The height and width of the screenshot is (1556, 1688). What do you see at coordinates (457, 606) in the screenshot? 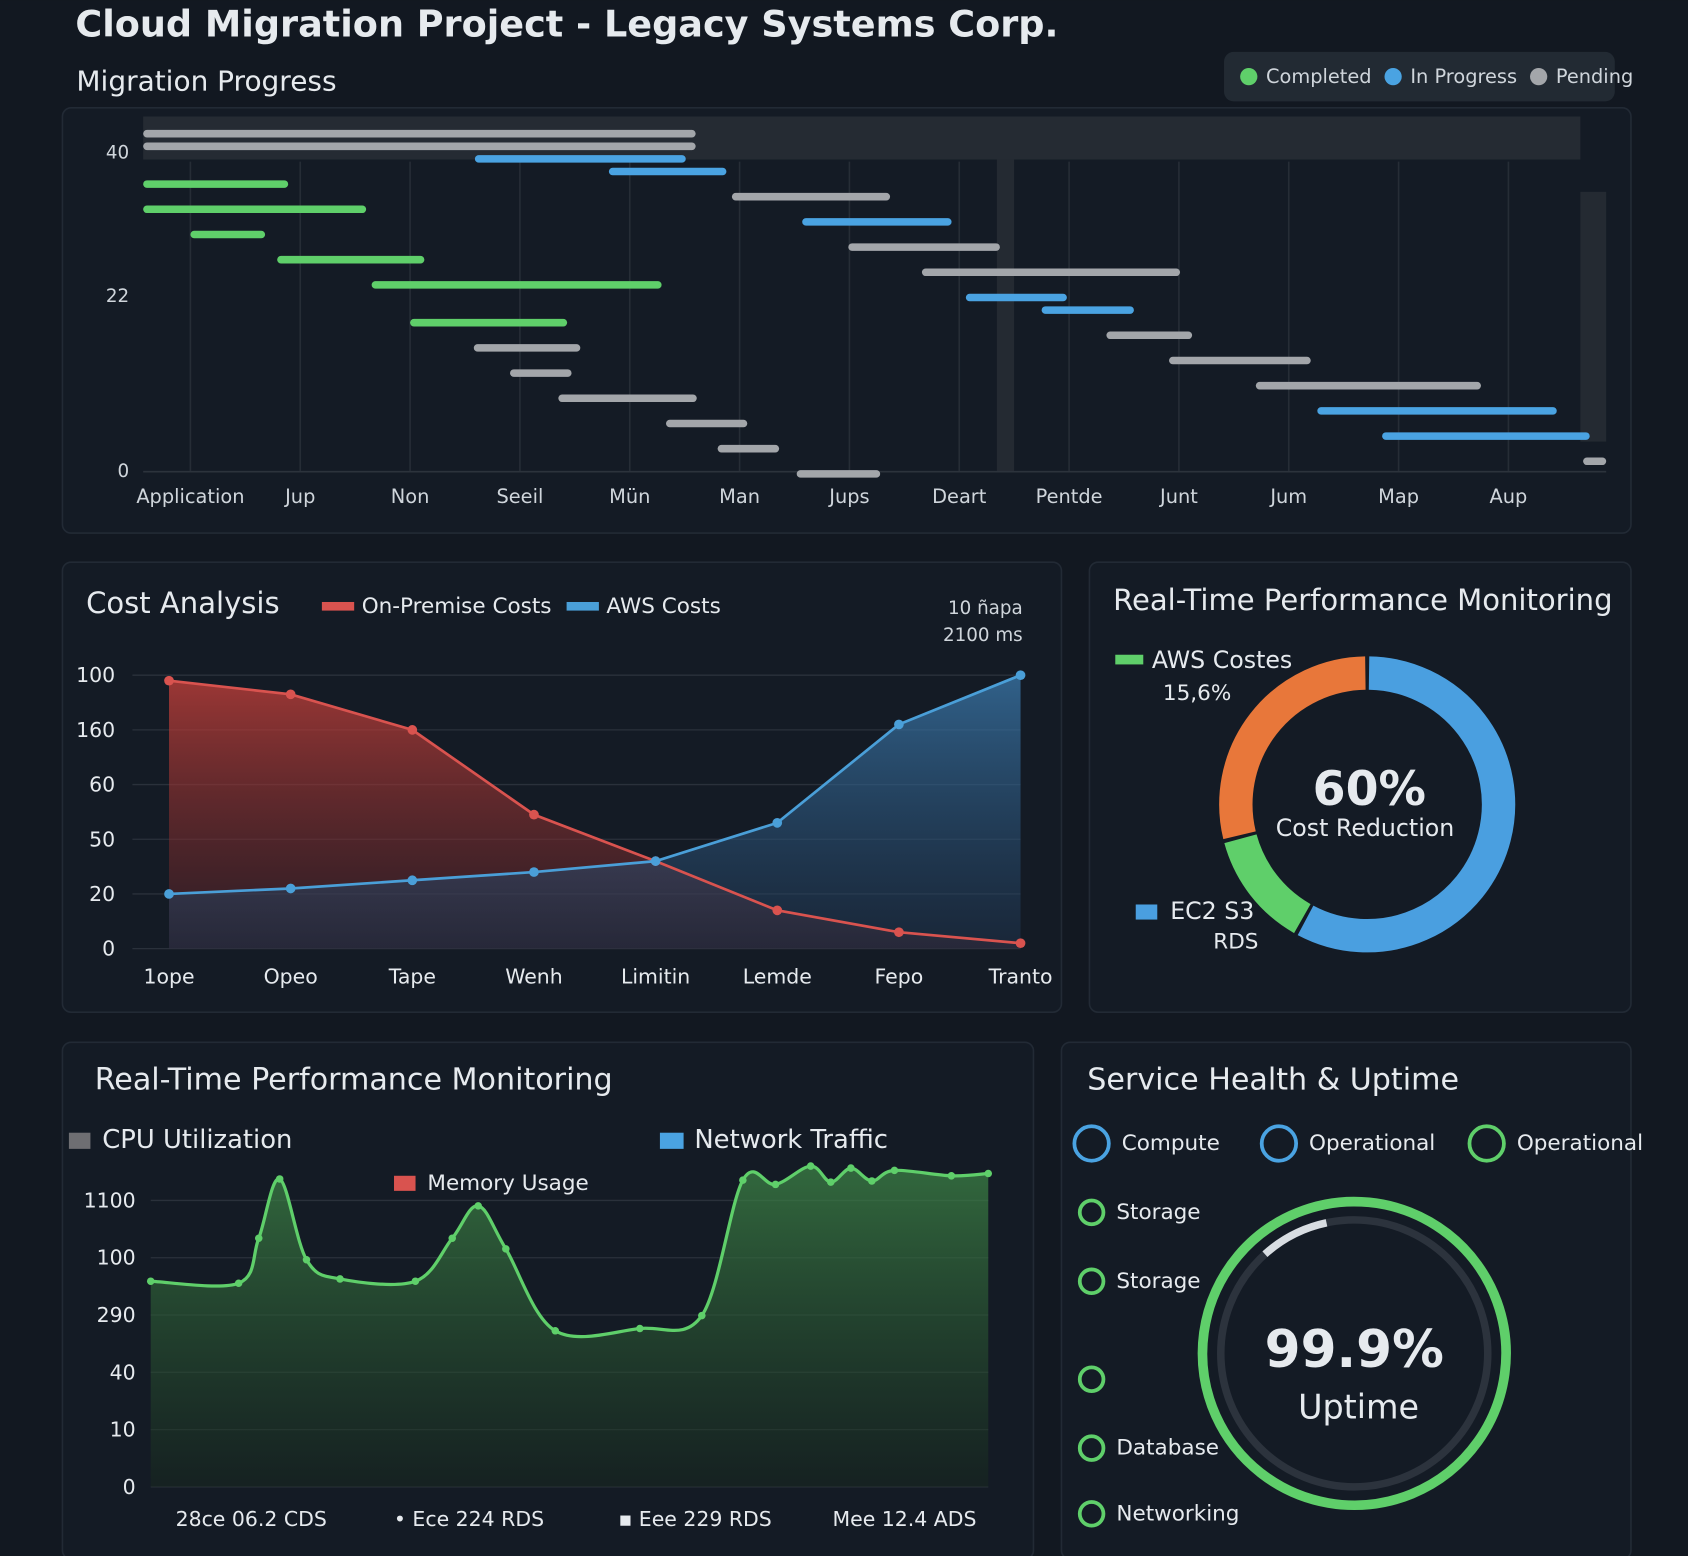
I see `legend-label: On-Premise Costs` at bounding box center [457, 606].